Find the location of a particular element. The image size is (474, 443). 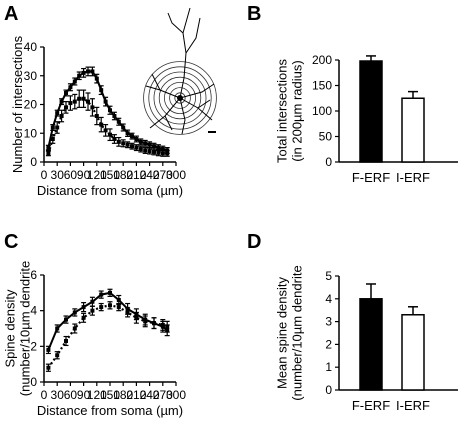

y-axis-label: Number of intersections is located at coordinates (17, 104).